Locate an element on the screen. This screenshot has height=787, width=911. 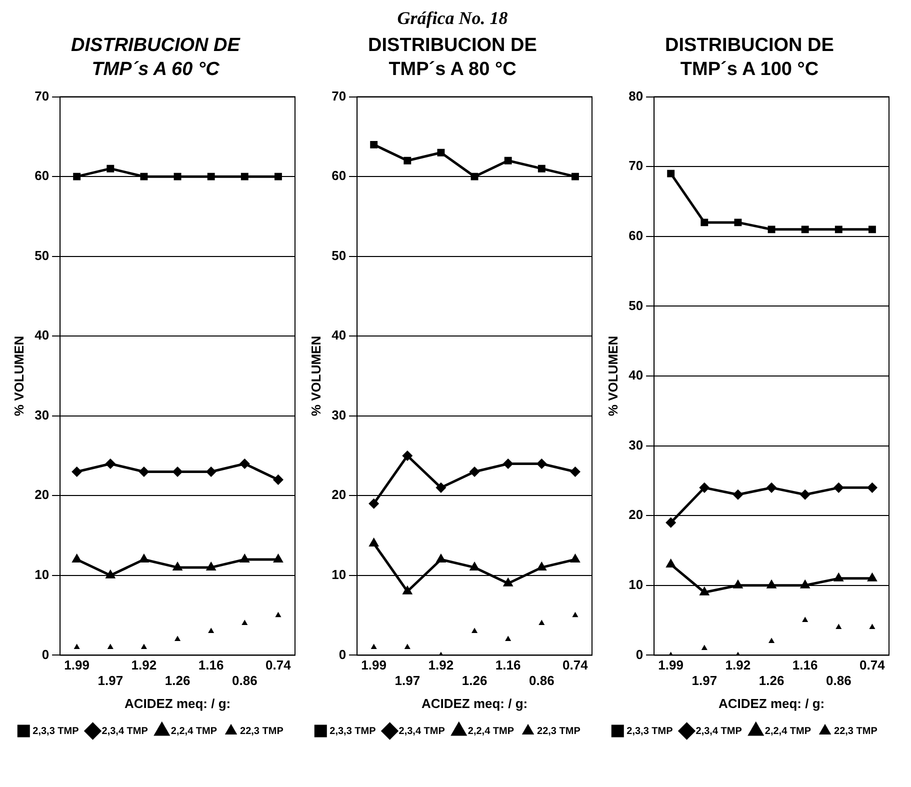
chart-title: DISTRIBUCION DE TMP´s A 80 °C is located at coordinates (452, 58).